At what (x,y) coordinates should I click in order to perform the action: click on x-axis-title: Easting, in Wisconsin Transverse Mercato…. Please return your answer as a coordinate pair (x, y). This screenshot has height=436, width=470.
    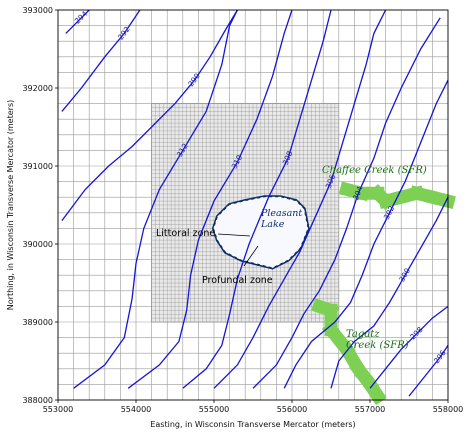
    Looking at the image, I should click on (252, 424).